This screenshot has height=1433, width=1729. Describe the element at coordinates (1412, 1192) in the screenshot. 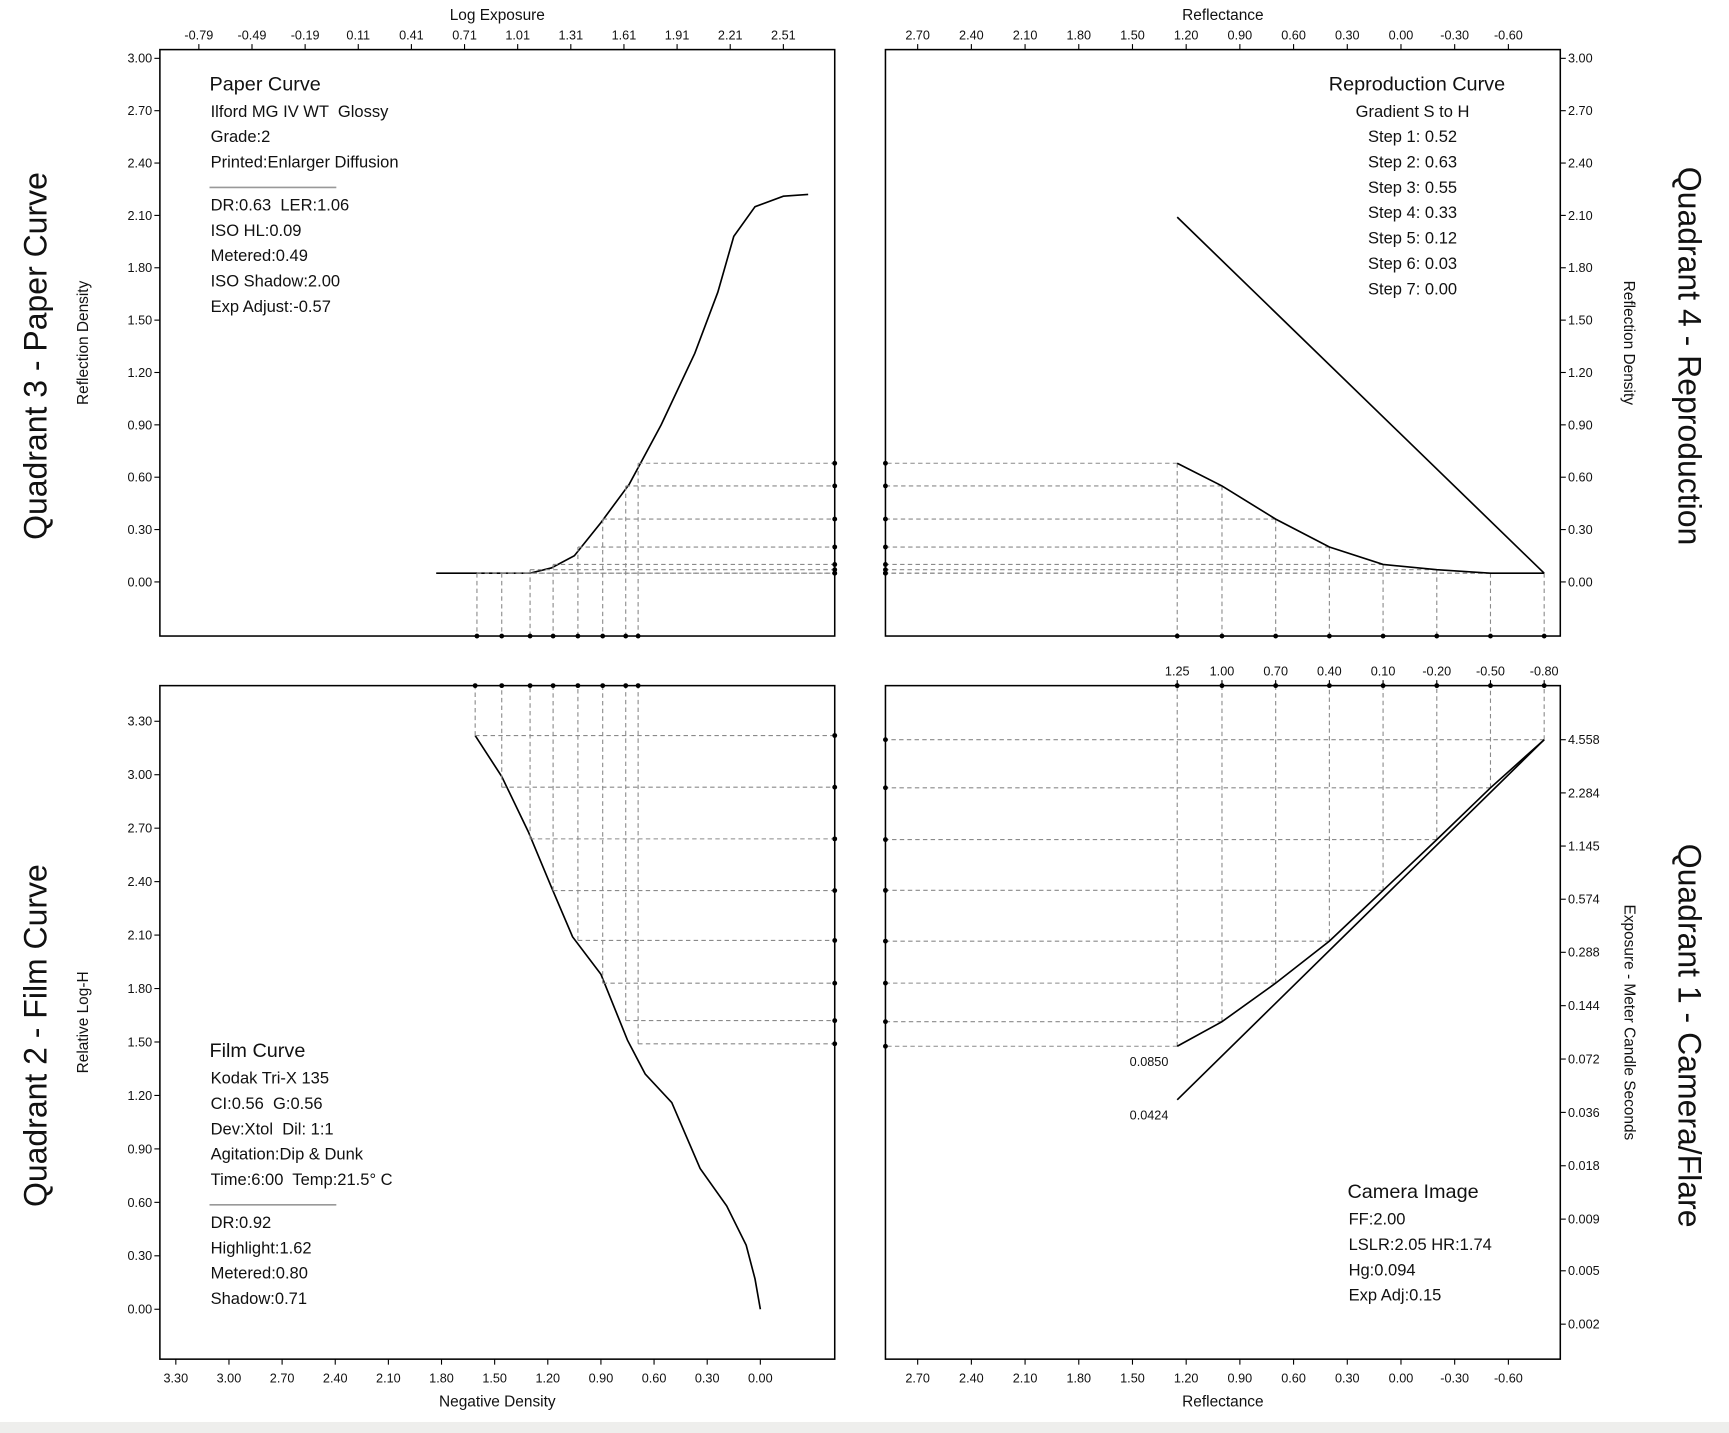

I see `note-heading: Camera Image` at that location.